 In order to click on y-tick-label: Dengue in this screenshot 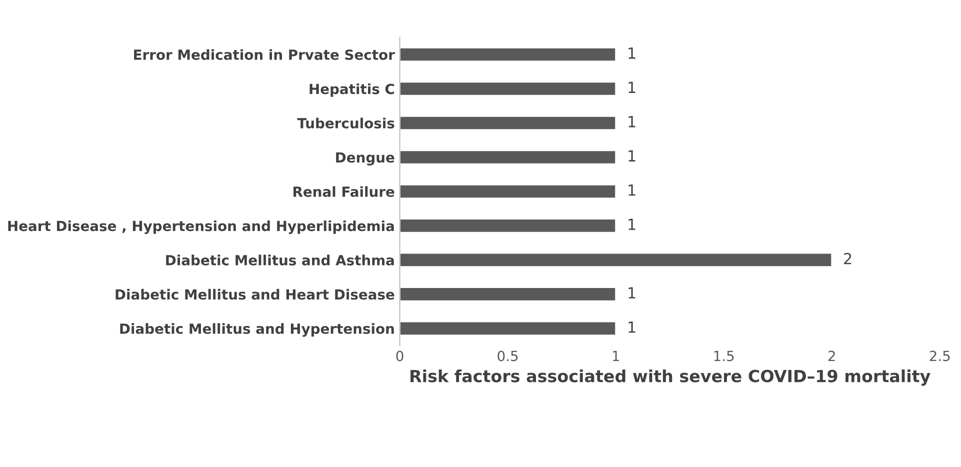, I will do `click(365, 159)`.